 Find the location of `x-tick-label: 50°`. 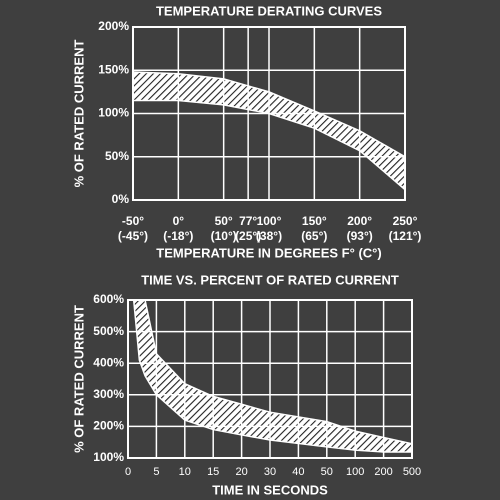

x-tick-label: 50° is located at coordinates (224, 221).